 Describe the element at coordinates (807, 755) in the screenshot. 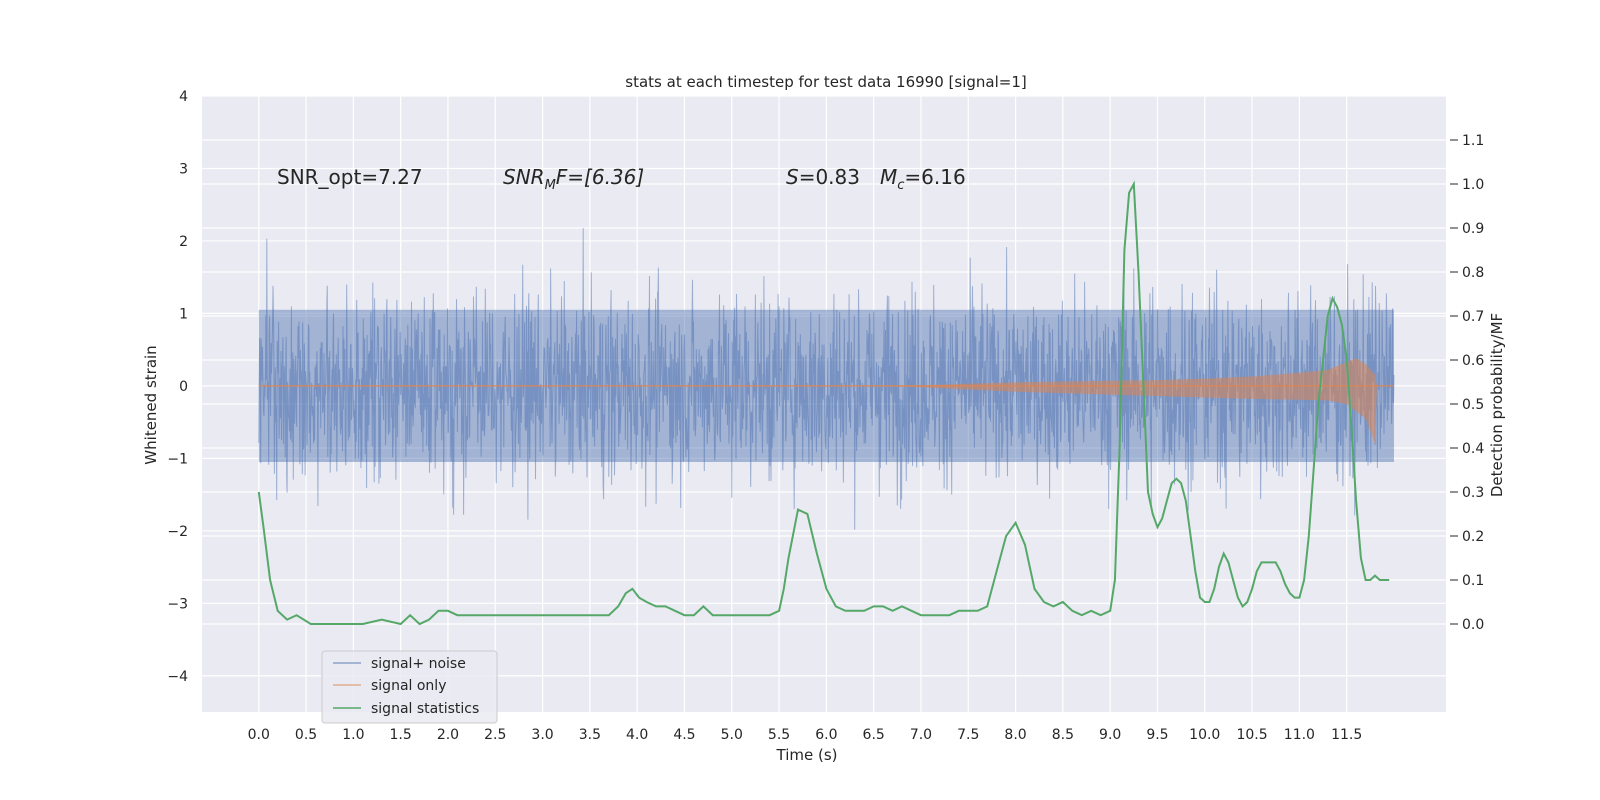

I see `x-axis-label: Time (s)` at that location.